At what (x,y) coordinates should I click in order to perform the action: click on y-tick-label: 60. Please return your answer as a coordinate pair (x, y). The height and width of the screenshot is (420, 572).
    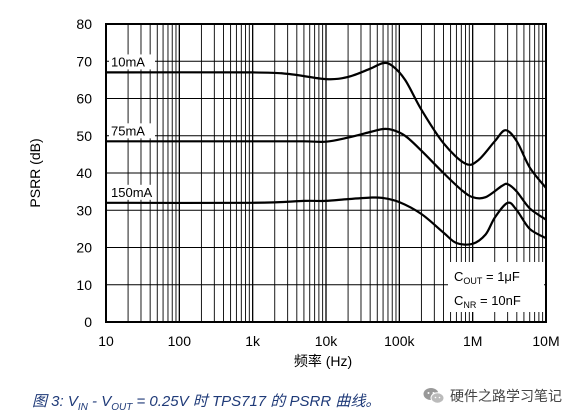
    Looking at the image, I should click on (84, 99).